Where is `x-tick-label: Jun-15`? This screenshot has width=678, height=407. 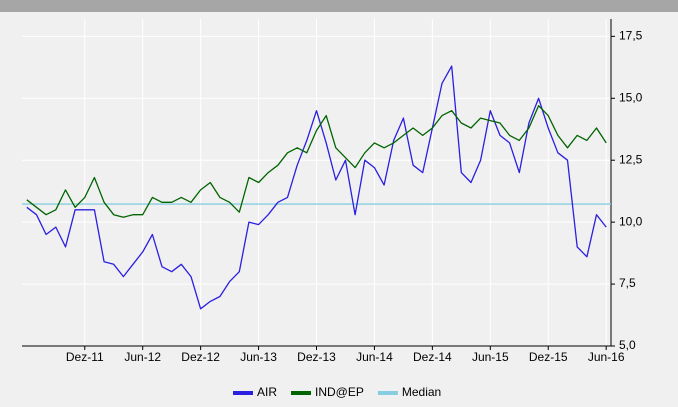
x-tick-label: Jun-15 is located at coordinates (490, 357).